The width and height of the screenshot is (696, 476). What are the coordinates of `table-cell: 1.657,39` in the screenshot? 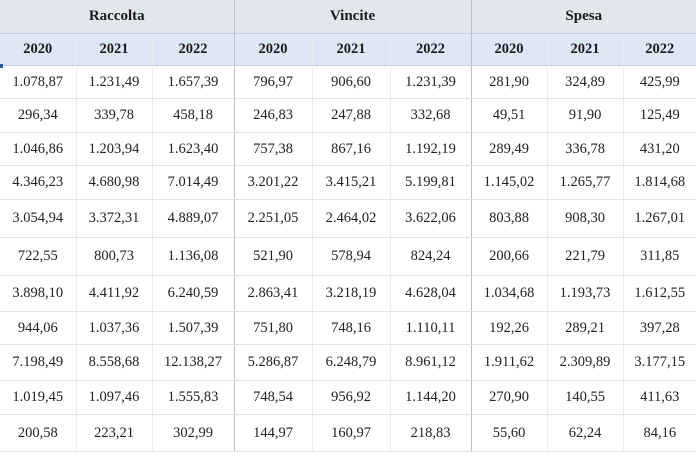 It's located at (193, 82).